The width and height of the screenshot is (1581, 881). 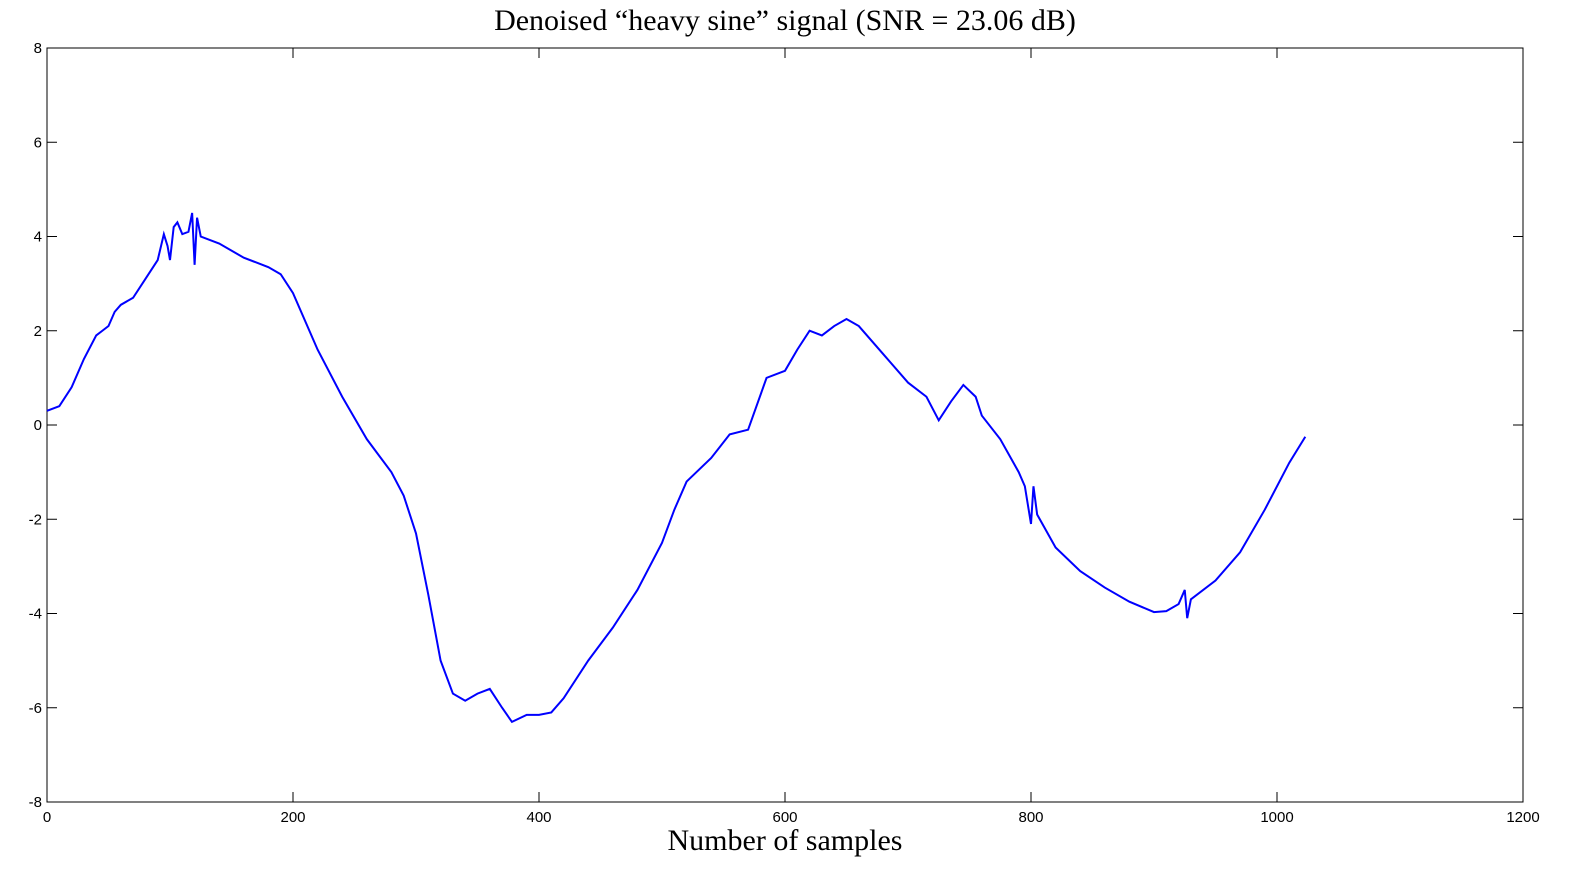 I want to click on y-tick-label: 8, so click(x=38, y=48).